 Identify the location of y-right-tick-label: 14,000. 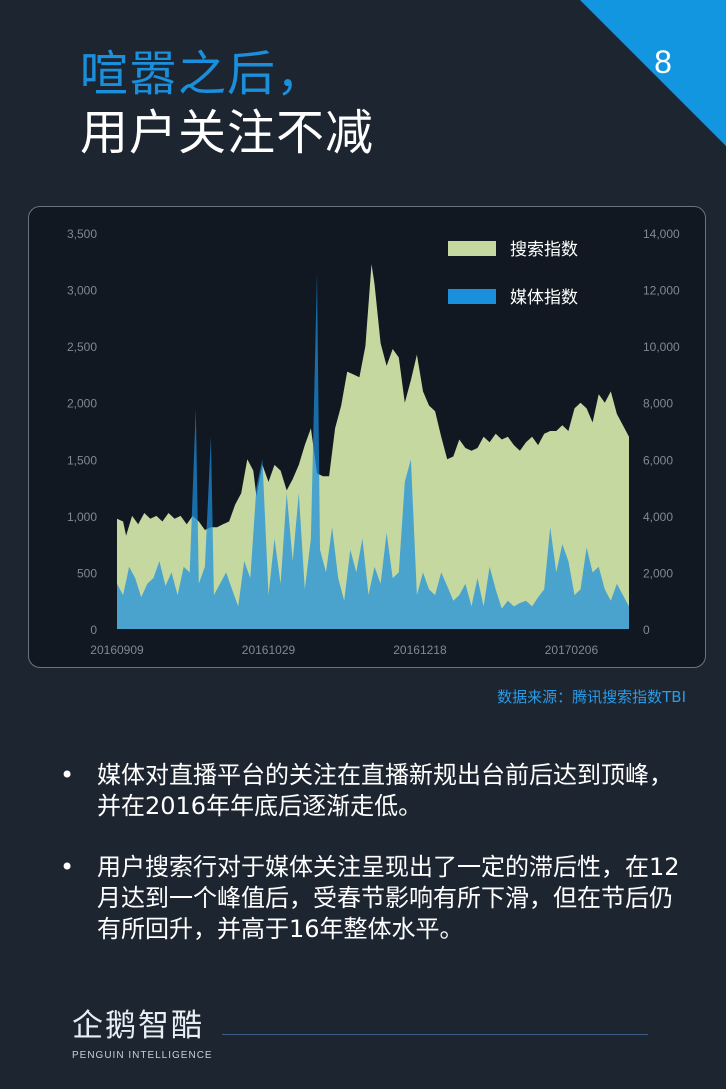
(661, 234).